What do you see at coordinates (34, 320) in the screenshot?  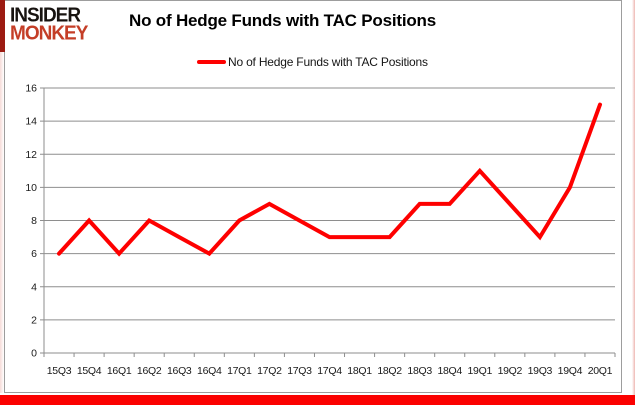 I see `y-tick-label: 2` at bounding box center [34, 320].